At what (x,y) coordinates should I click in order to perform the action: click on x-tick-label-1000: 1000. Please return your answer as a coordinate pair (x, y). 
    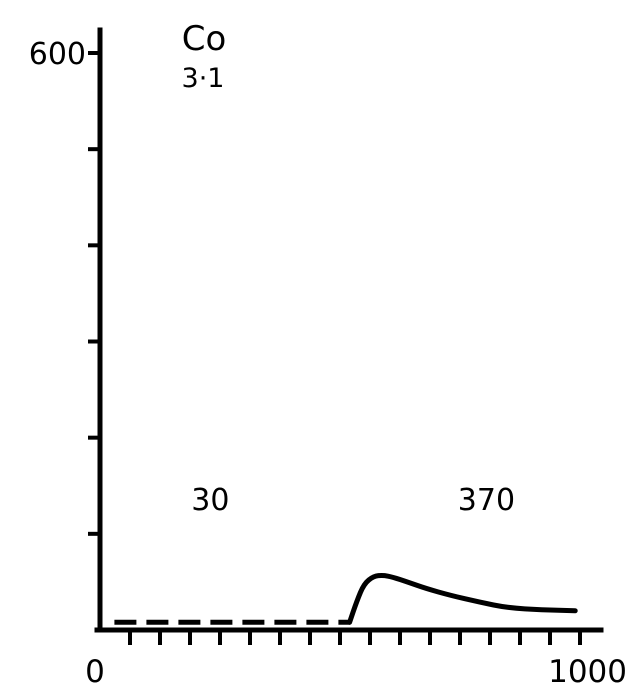
    Looking at the image, I should click on (587, 672).